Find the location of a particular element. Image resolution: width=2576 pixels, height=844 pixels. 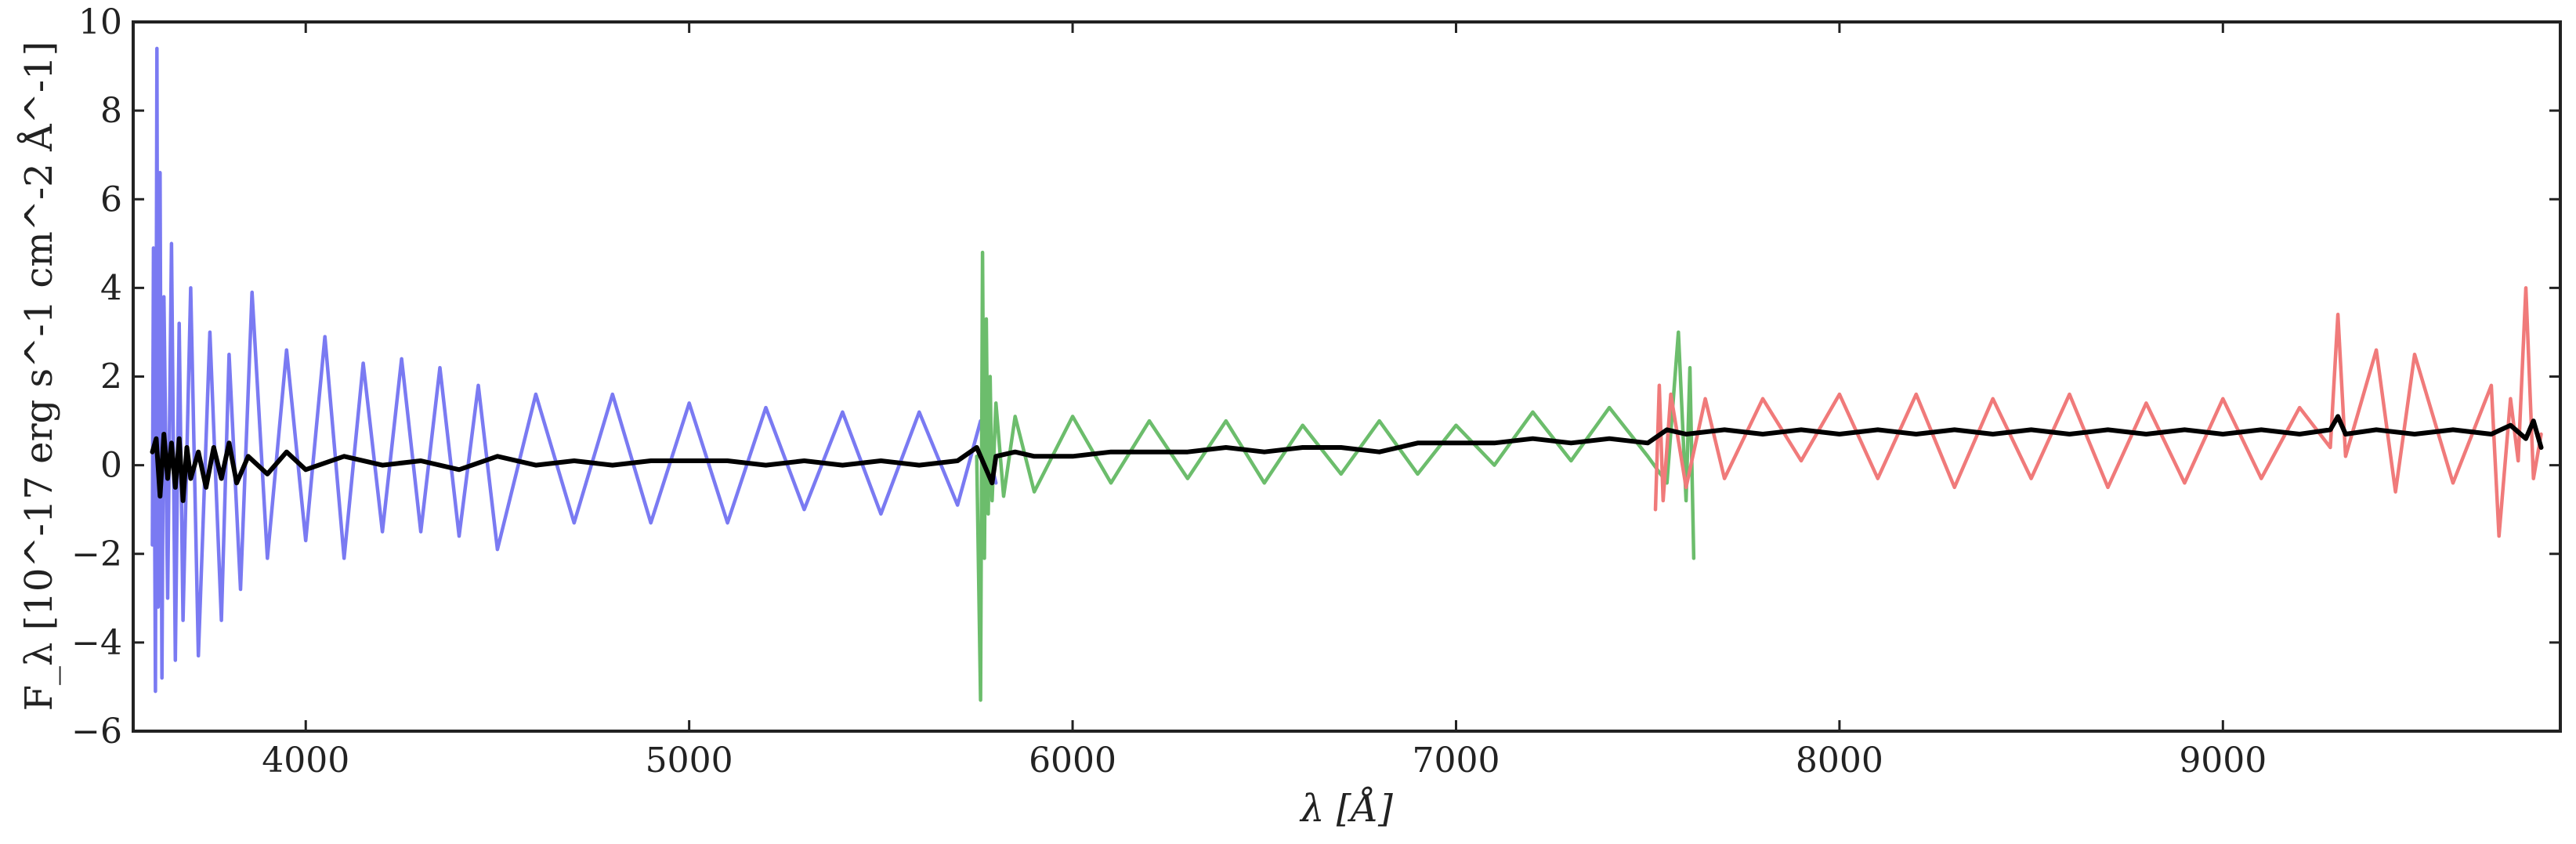

y-tick-label: 4 is located at coordinates (111, 288).